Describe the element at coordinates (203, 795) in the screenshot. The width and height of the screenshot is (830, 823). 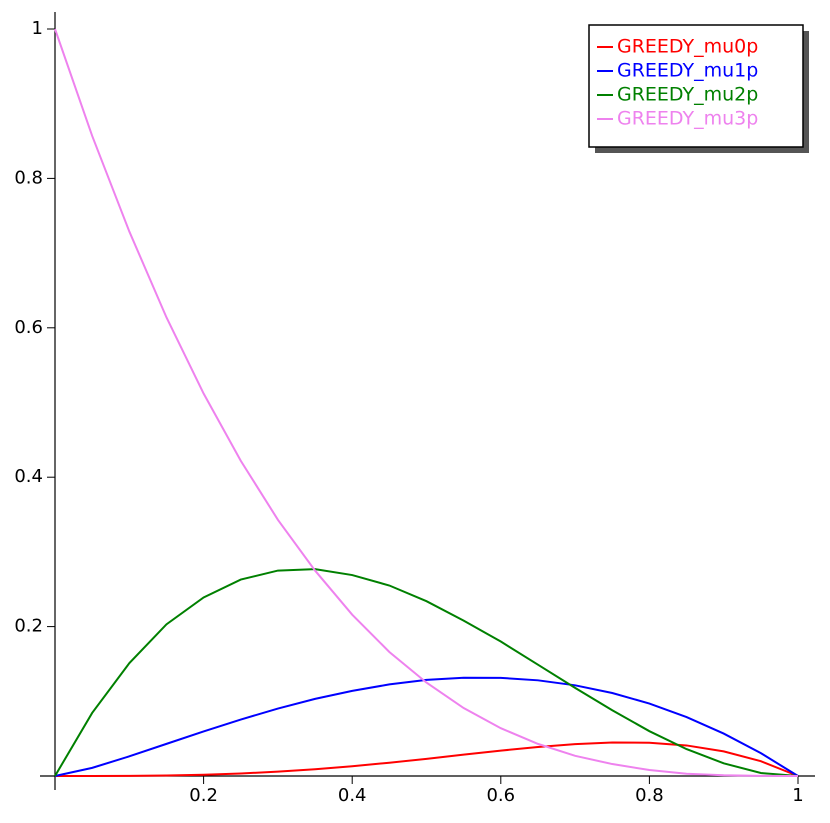
I see `x-tick-label: 0.2` at that location.